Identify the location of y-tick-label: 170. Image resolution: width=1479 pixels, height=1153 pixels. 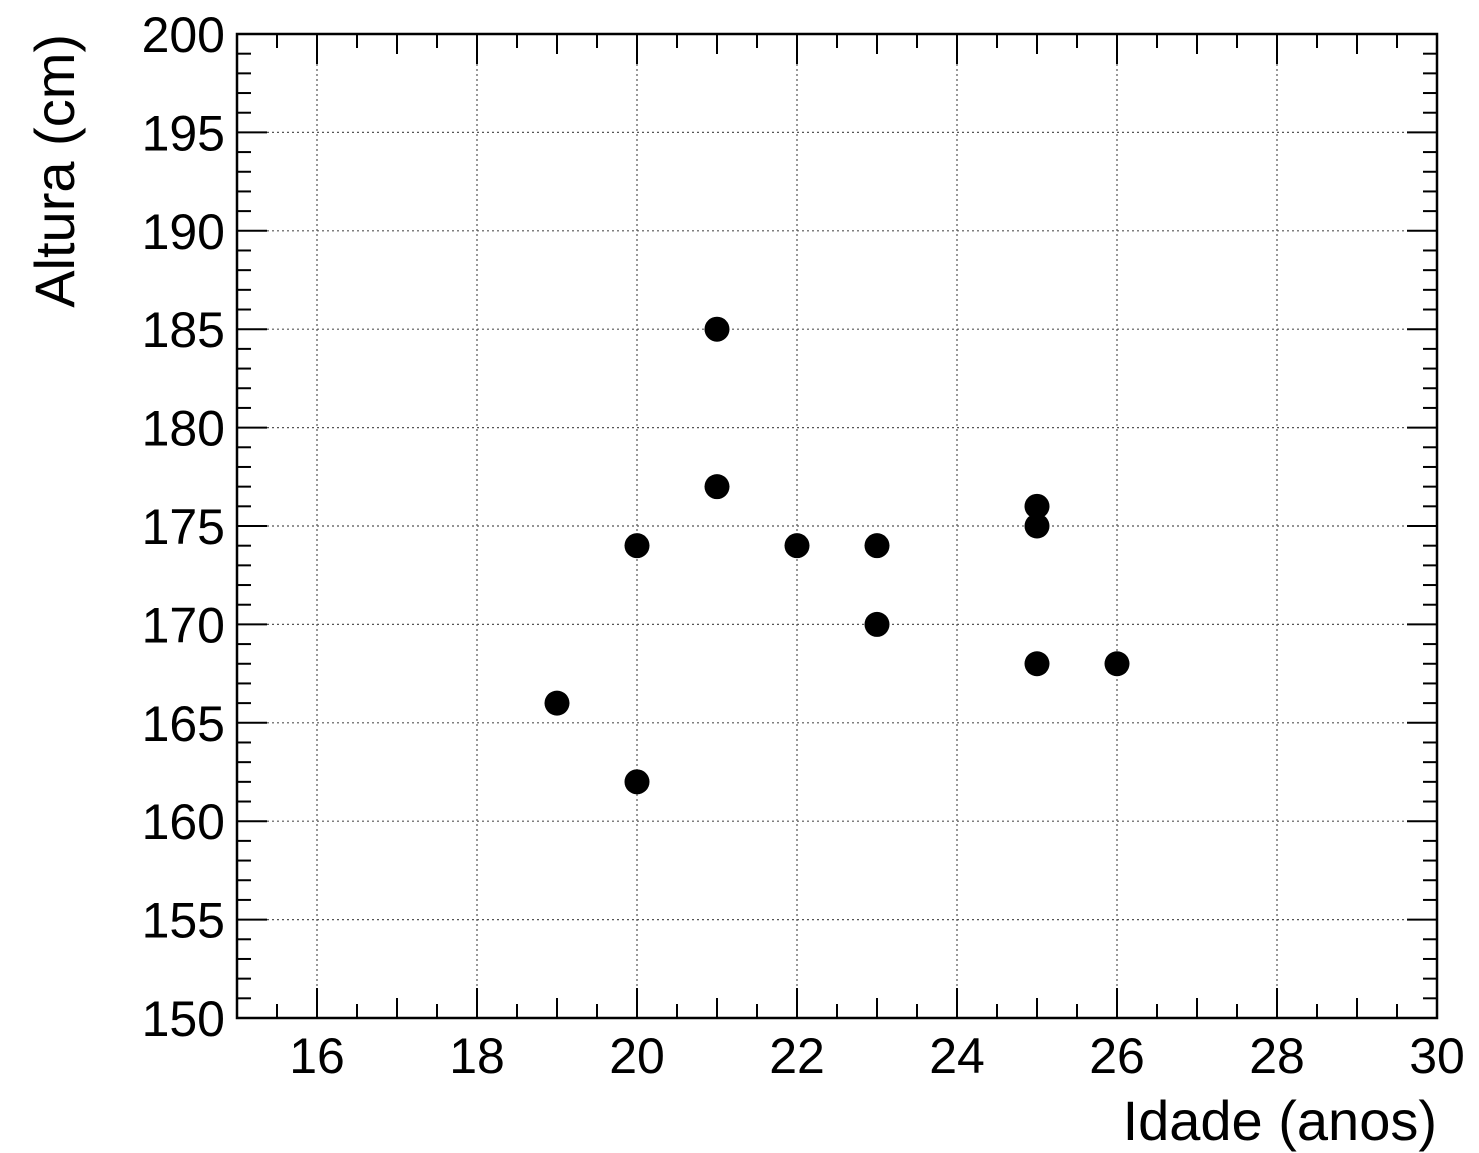
(183, 625).